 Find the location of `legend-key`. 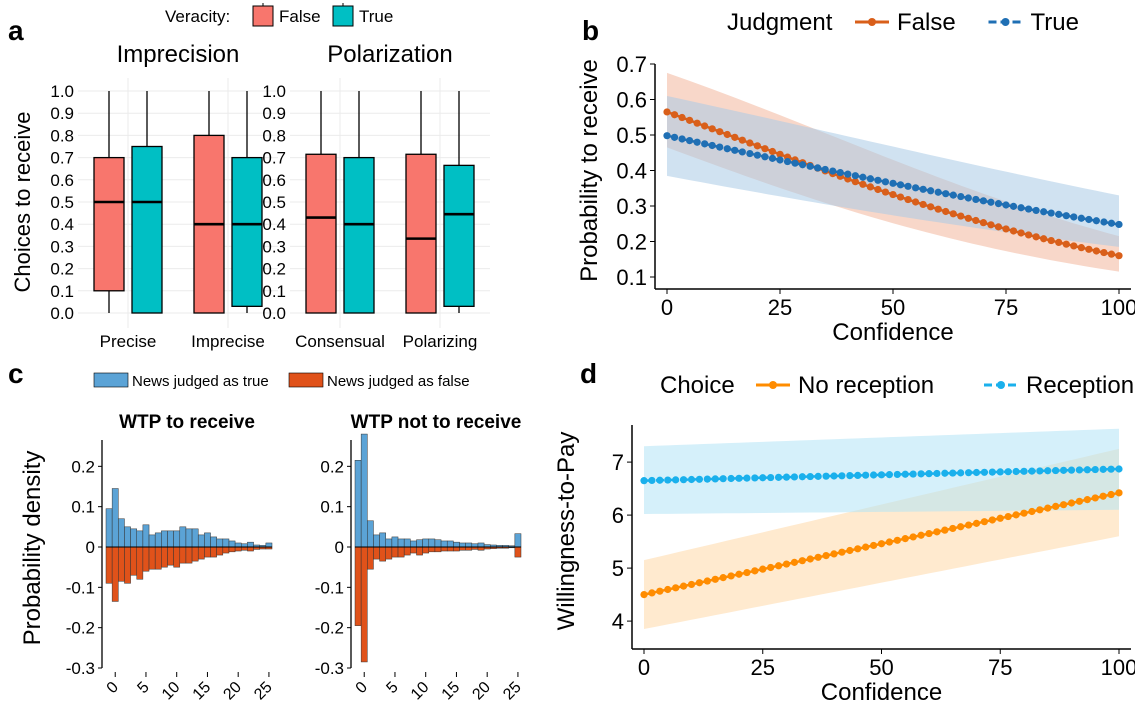

legend-key is located at coordinates (306, 380).